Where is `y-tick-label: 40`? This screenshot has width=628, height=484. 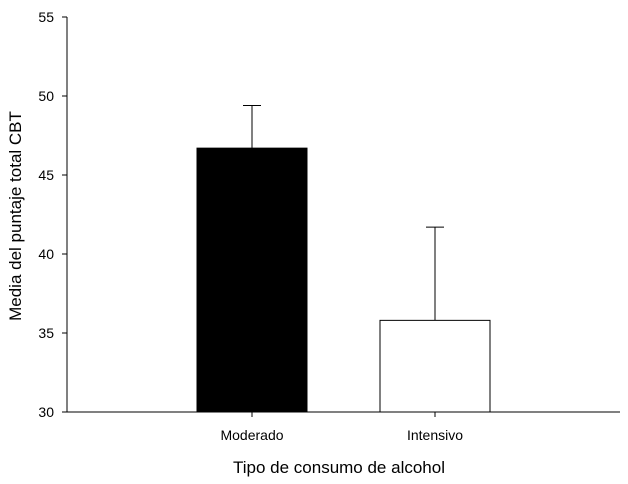
y-tick-label: 40 is located at coordinates (46, 254).